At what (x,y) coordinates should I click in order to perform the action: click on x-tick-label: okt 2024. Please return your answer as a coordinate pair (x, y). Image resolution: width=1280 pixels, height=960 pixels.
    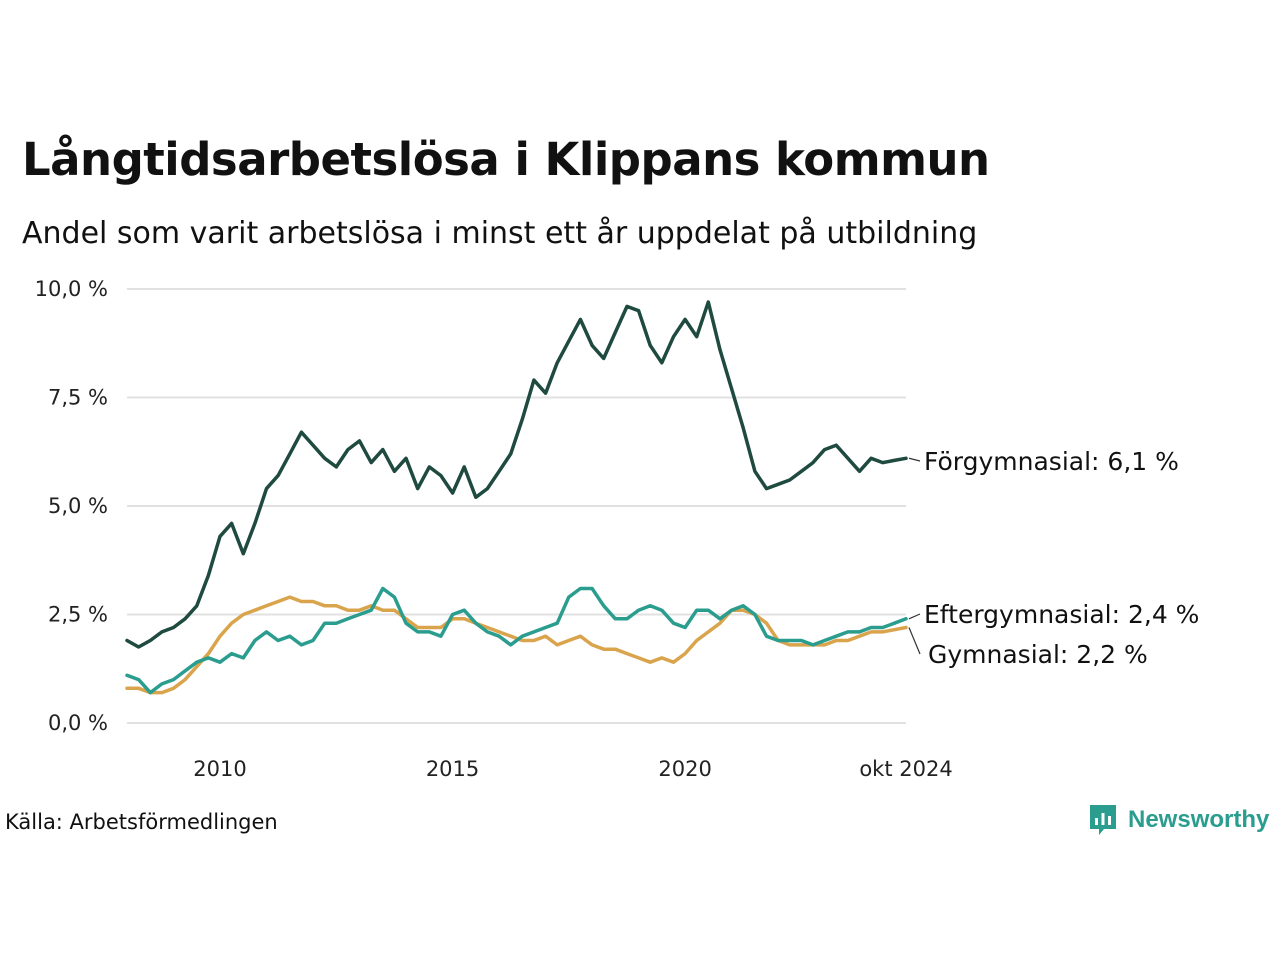
    Looking at the image, I should click on (905, 769).